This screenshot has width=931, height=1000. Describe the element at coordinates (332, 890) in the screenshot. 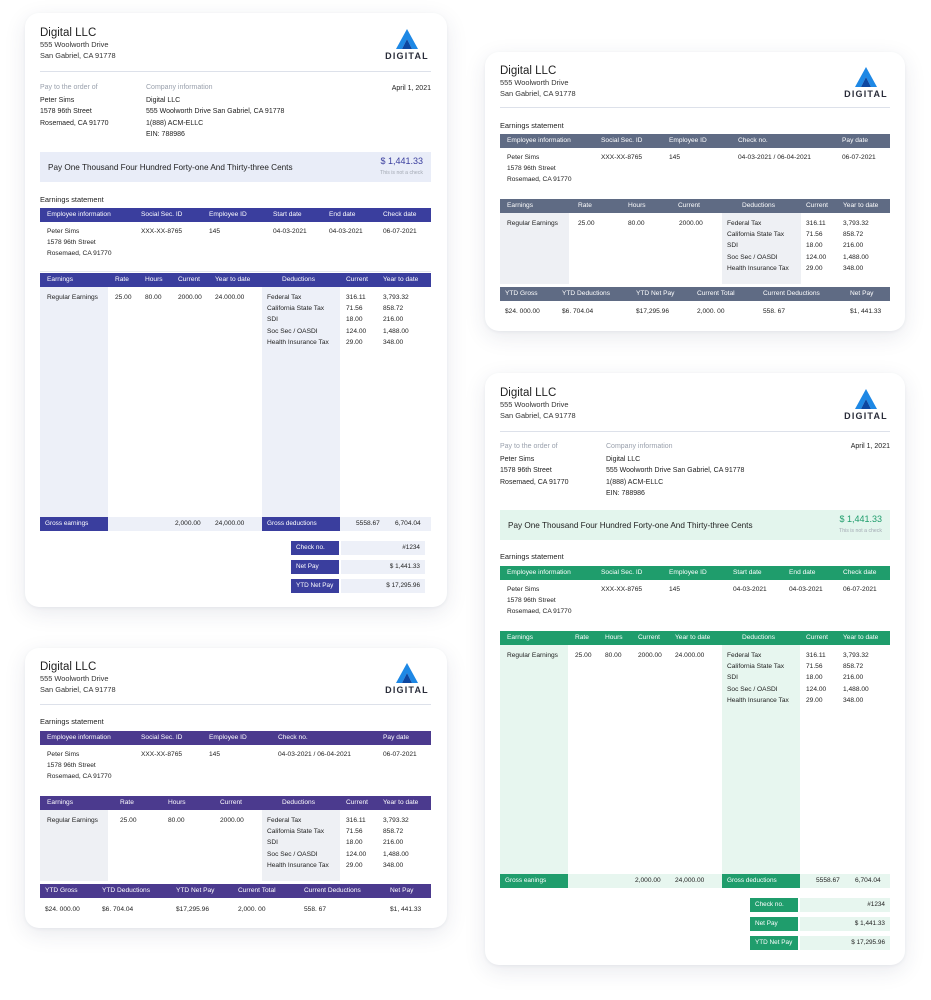

I see `col-current-deductions: Current Deductions` at that location.